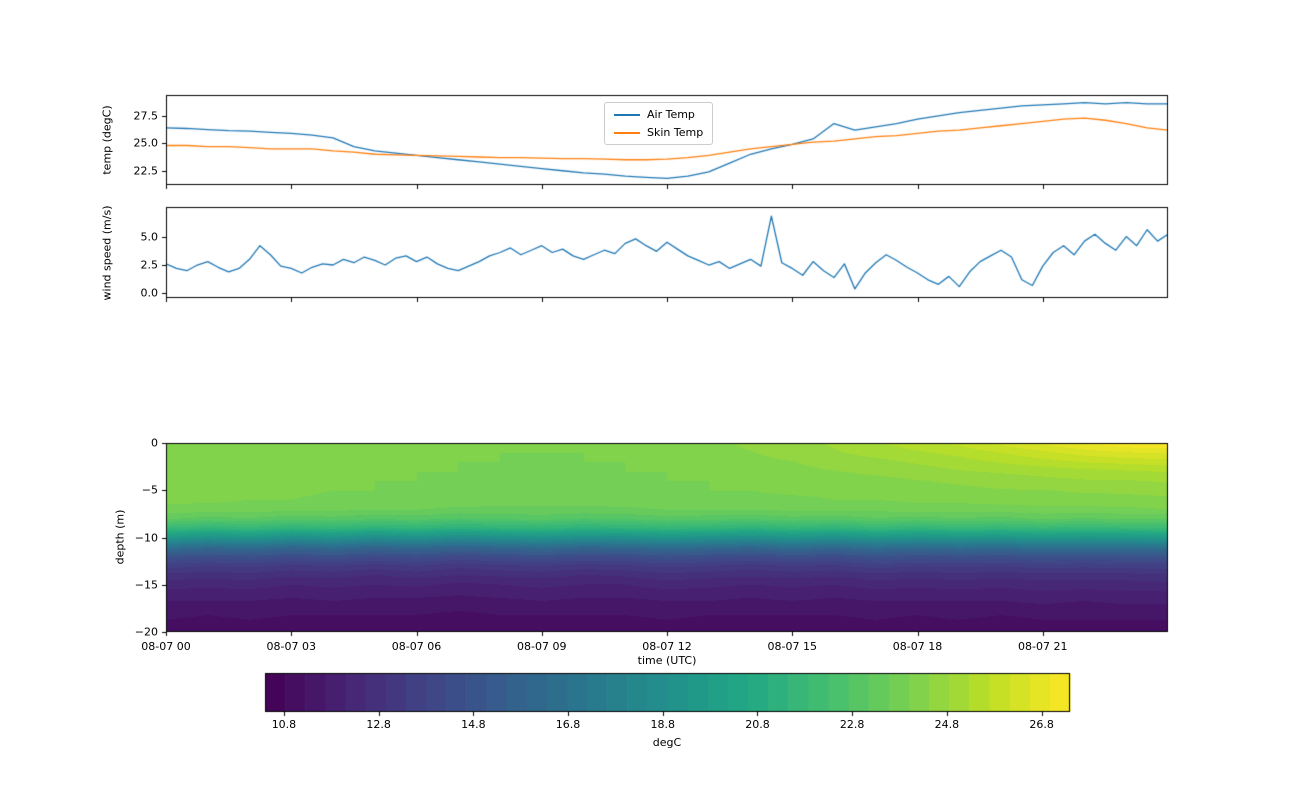 The width and height of the screenshot is (1300, 800). What do you see at coordinates (568, 724) in the screenshot?
I see `tick-label: 16.8` at bounding box center [568, 724].